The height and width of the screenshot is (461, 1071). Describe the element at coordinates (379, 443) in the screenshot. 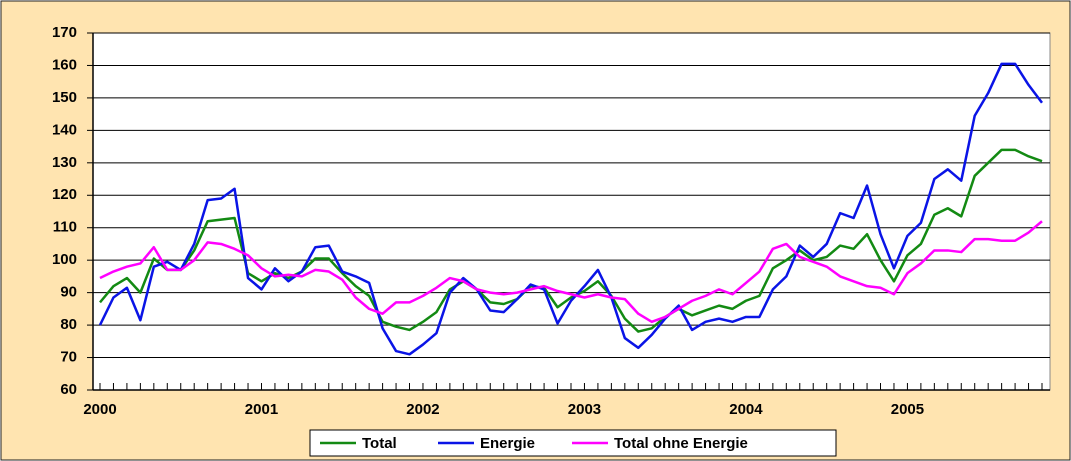

I see `legend-label: Total` at that location.